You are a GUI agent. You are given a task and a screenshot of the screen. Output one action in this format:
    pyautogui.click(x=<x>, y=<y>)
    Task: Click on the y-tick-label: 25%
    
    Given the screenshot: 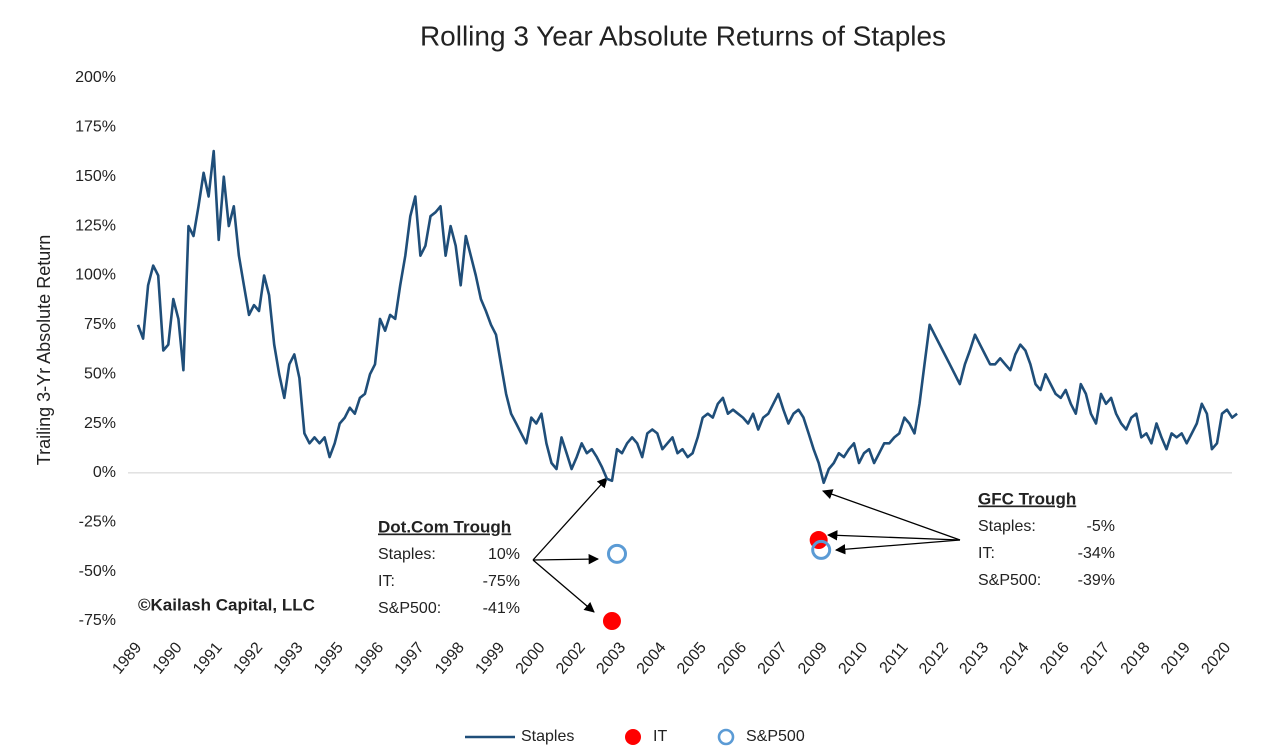 What is the action you would take?
    pyautogui.click(x=100, y=423)
    